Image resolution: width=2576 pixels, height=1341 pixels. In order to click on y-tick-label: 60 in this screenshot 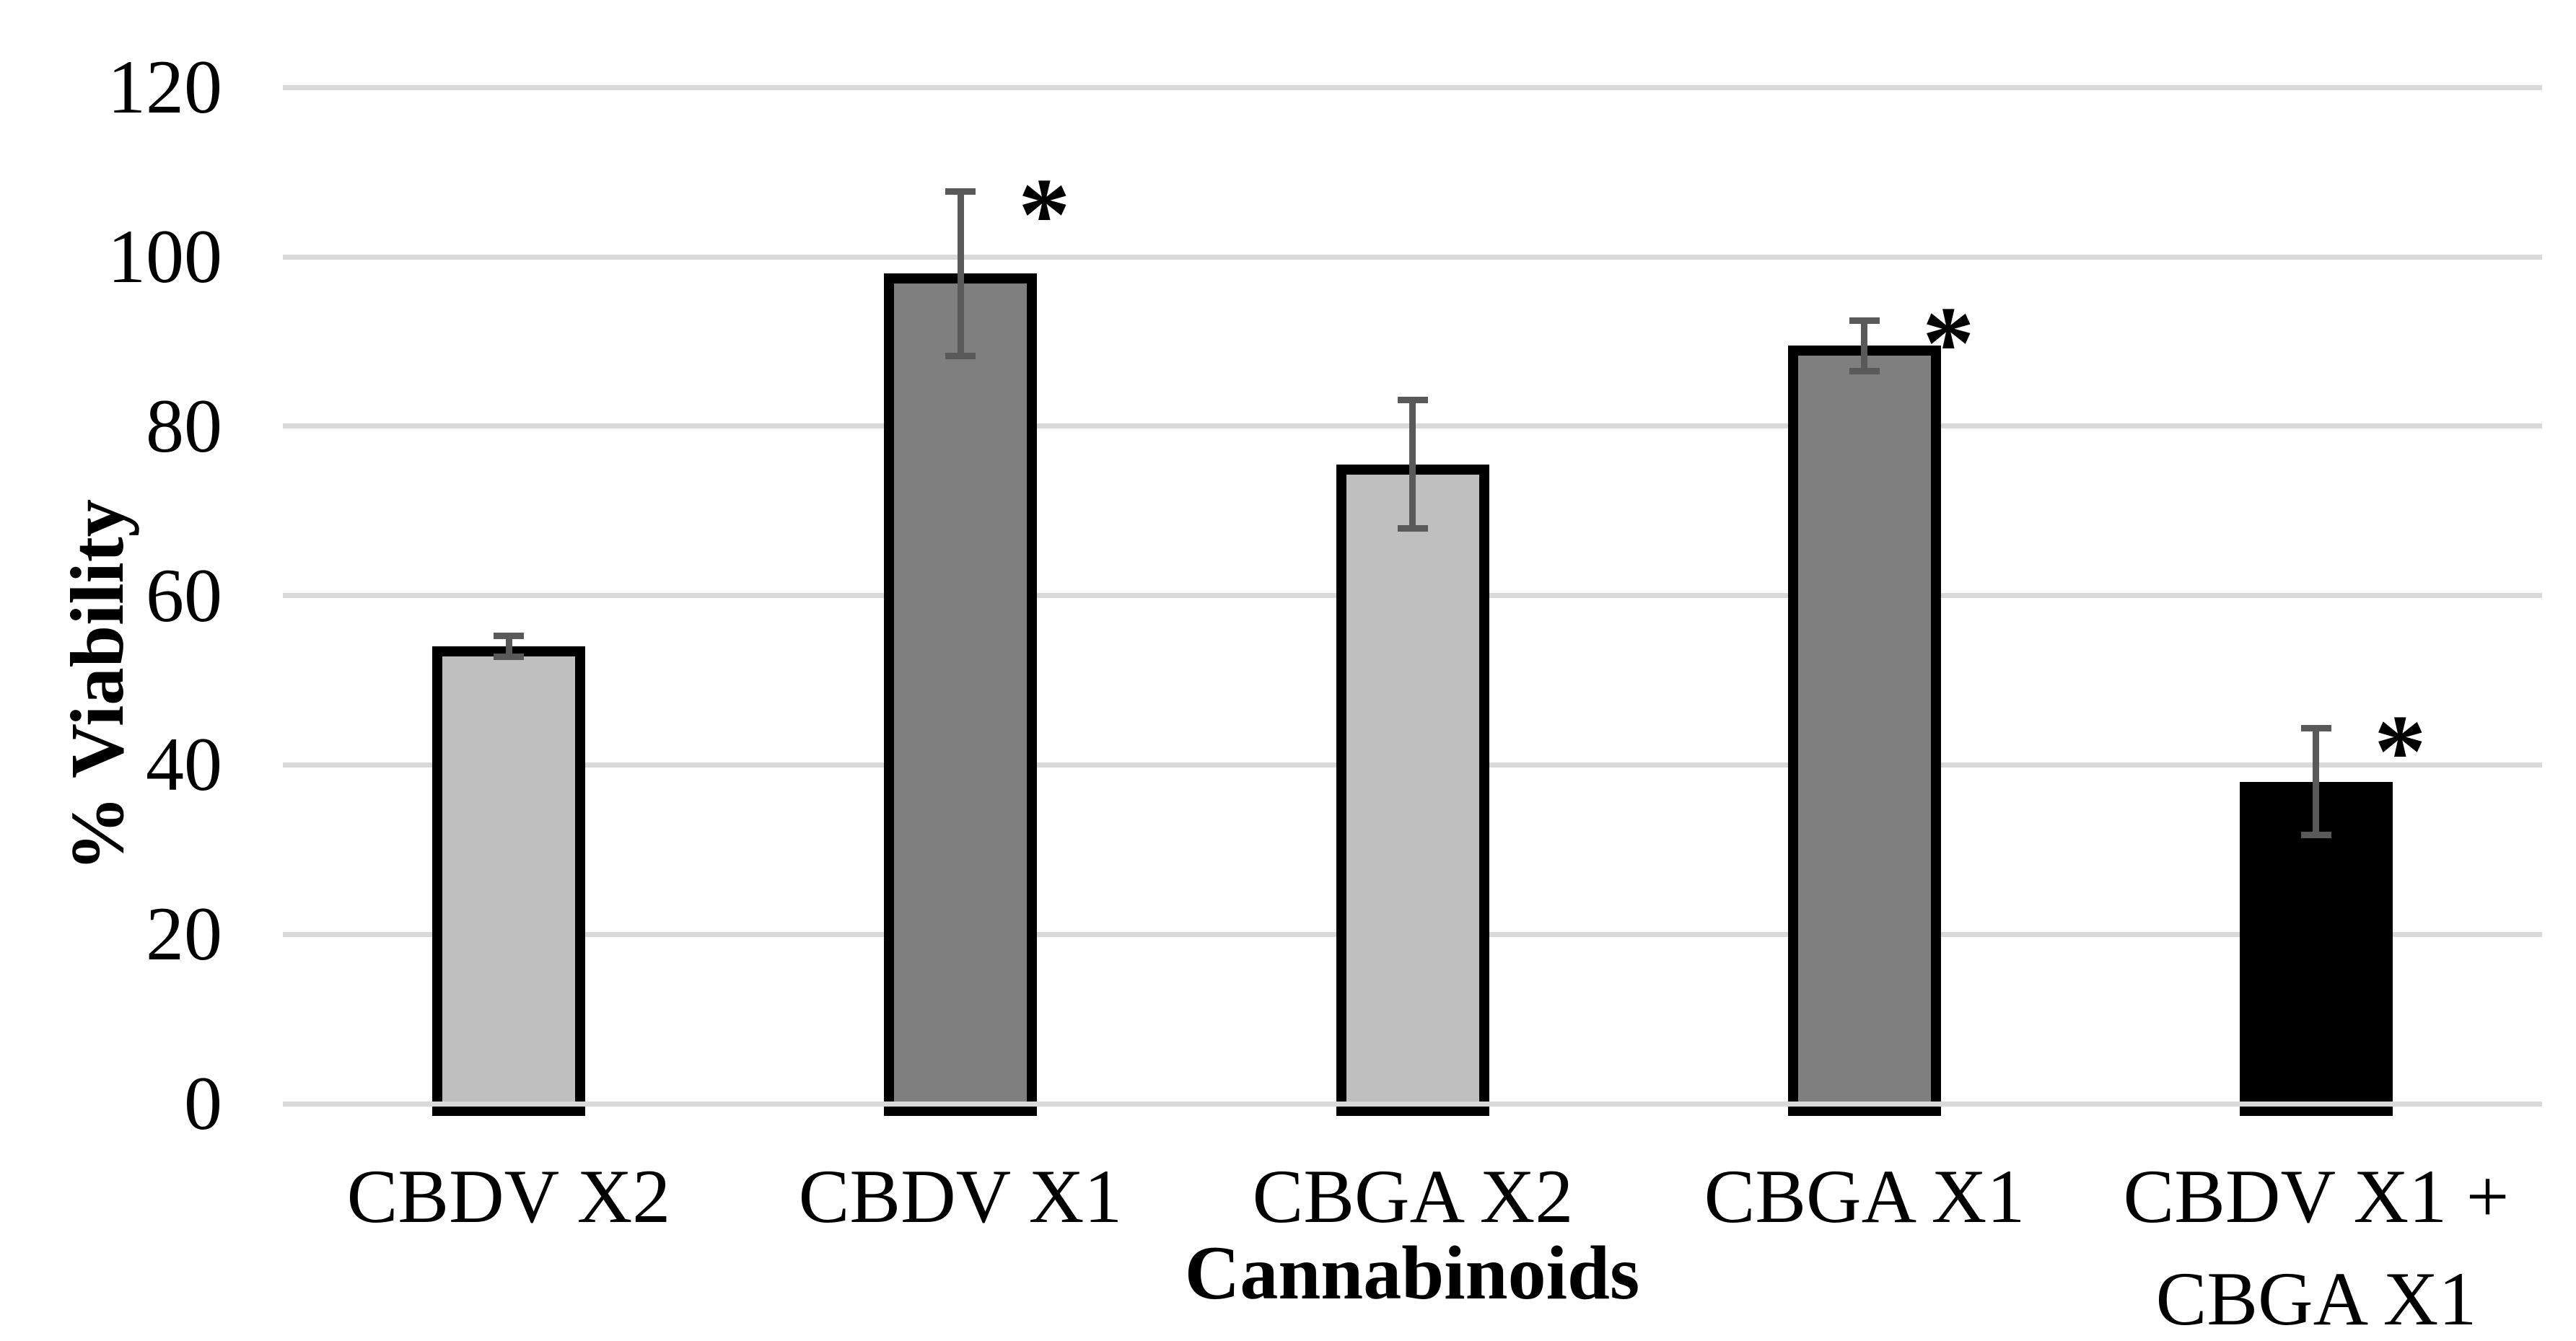, I will do `click(184, 595)`.